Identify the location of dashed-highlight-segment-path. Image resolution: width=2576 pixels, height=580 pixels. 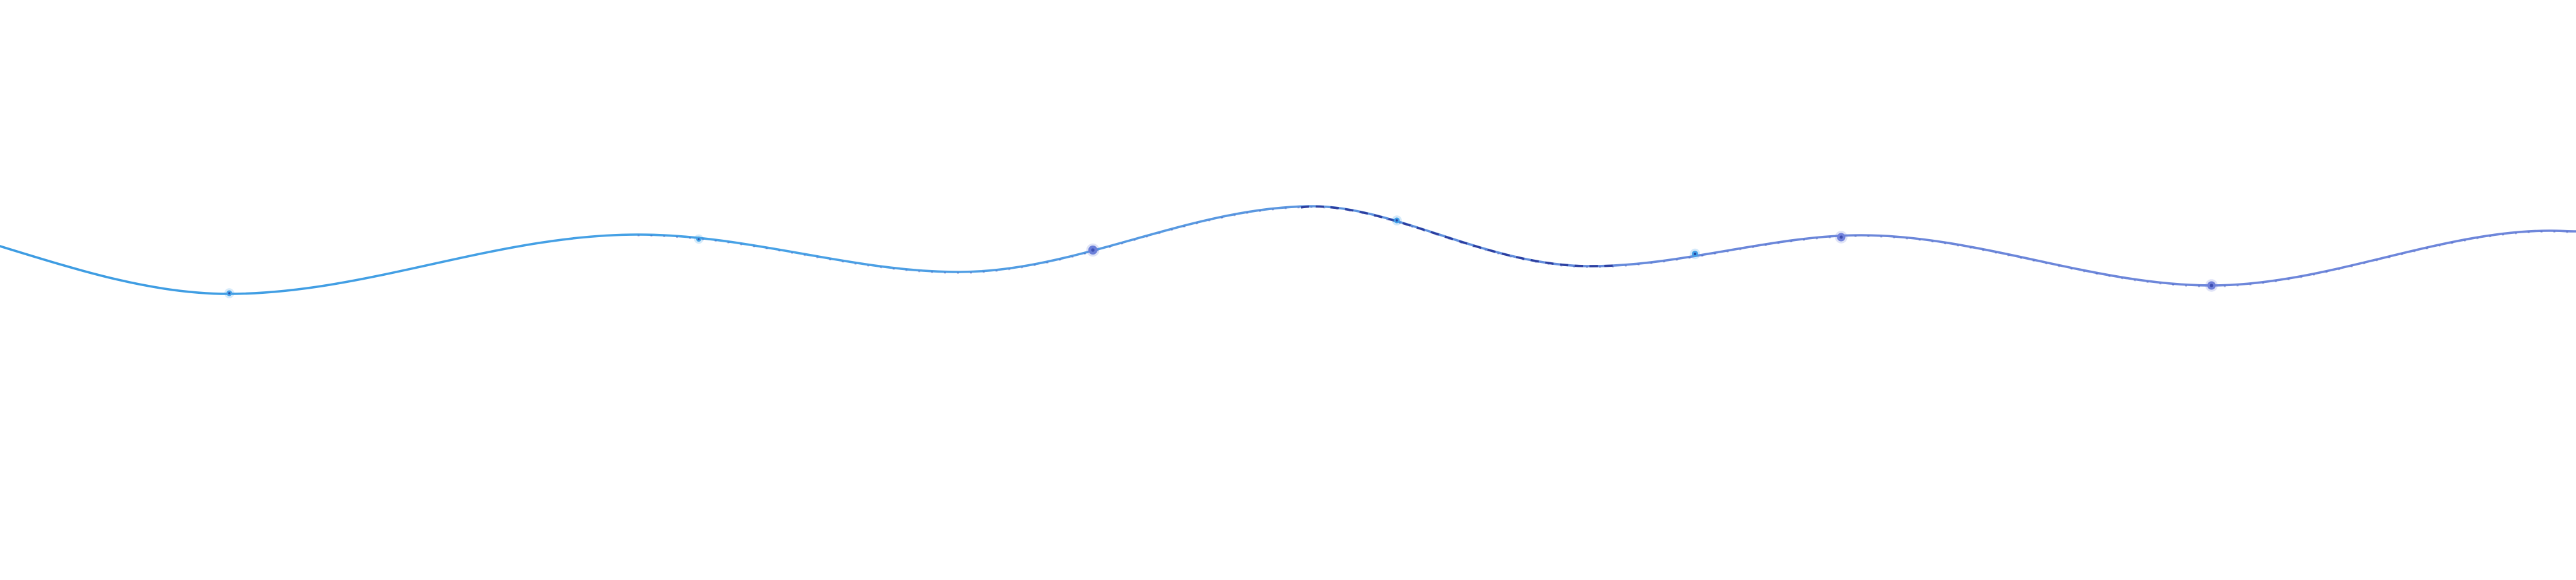
(1457, 236).